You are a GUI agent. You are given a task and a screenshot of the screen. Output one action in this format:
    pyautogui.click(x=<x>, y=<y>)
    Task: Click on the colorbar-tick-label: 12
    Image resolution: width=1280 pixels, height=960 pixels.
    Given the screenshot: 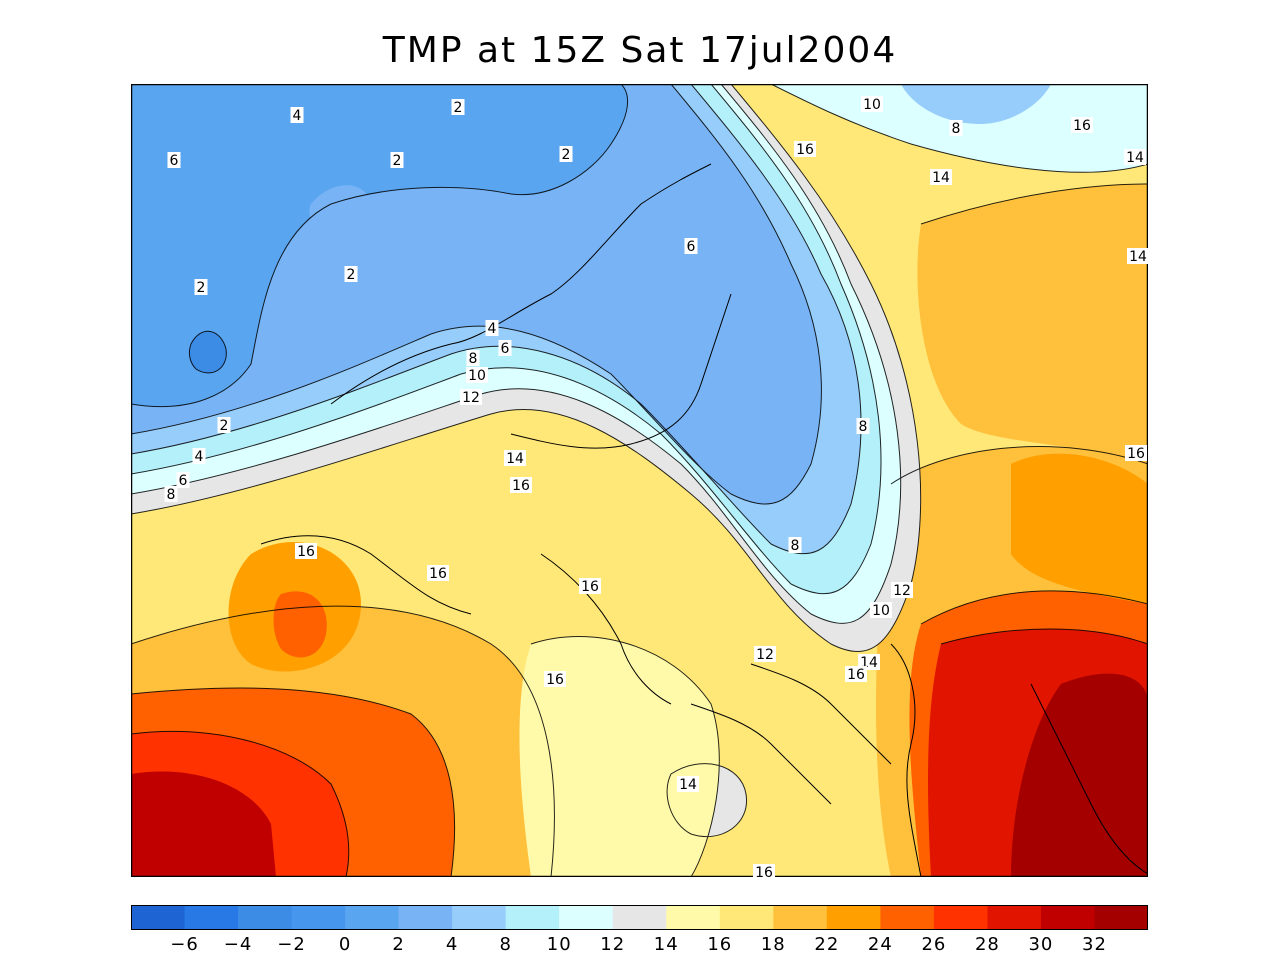 What is the action you would take?
    pyautogui.click(x=613, y=944)
    